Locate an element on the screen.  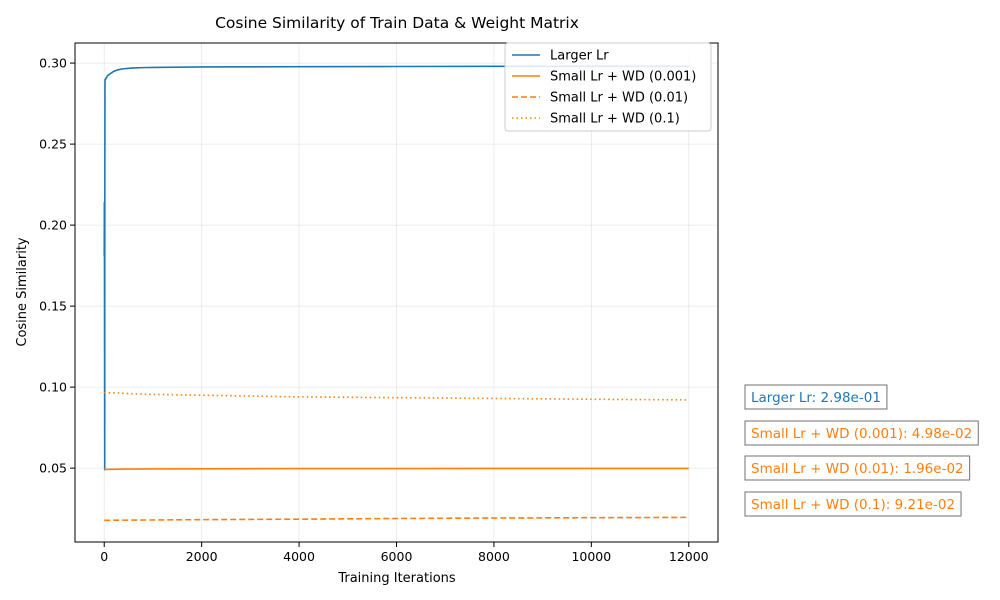
annotation-label: Small Lr + WD (0.1): 9.21e-02 is located at coordinates (853, 505).